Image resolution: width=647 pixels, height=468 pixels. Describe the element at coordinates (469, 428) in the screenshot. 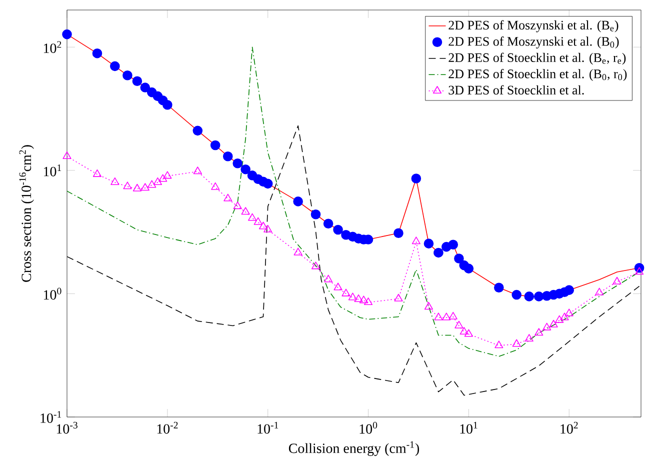

I see `x-tick-label: 10$^{1}$` at that location.